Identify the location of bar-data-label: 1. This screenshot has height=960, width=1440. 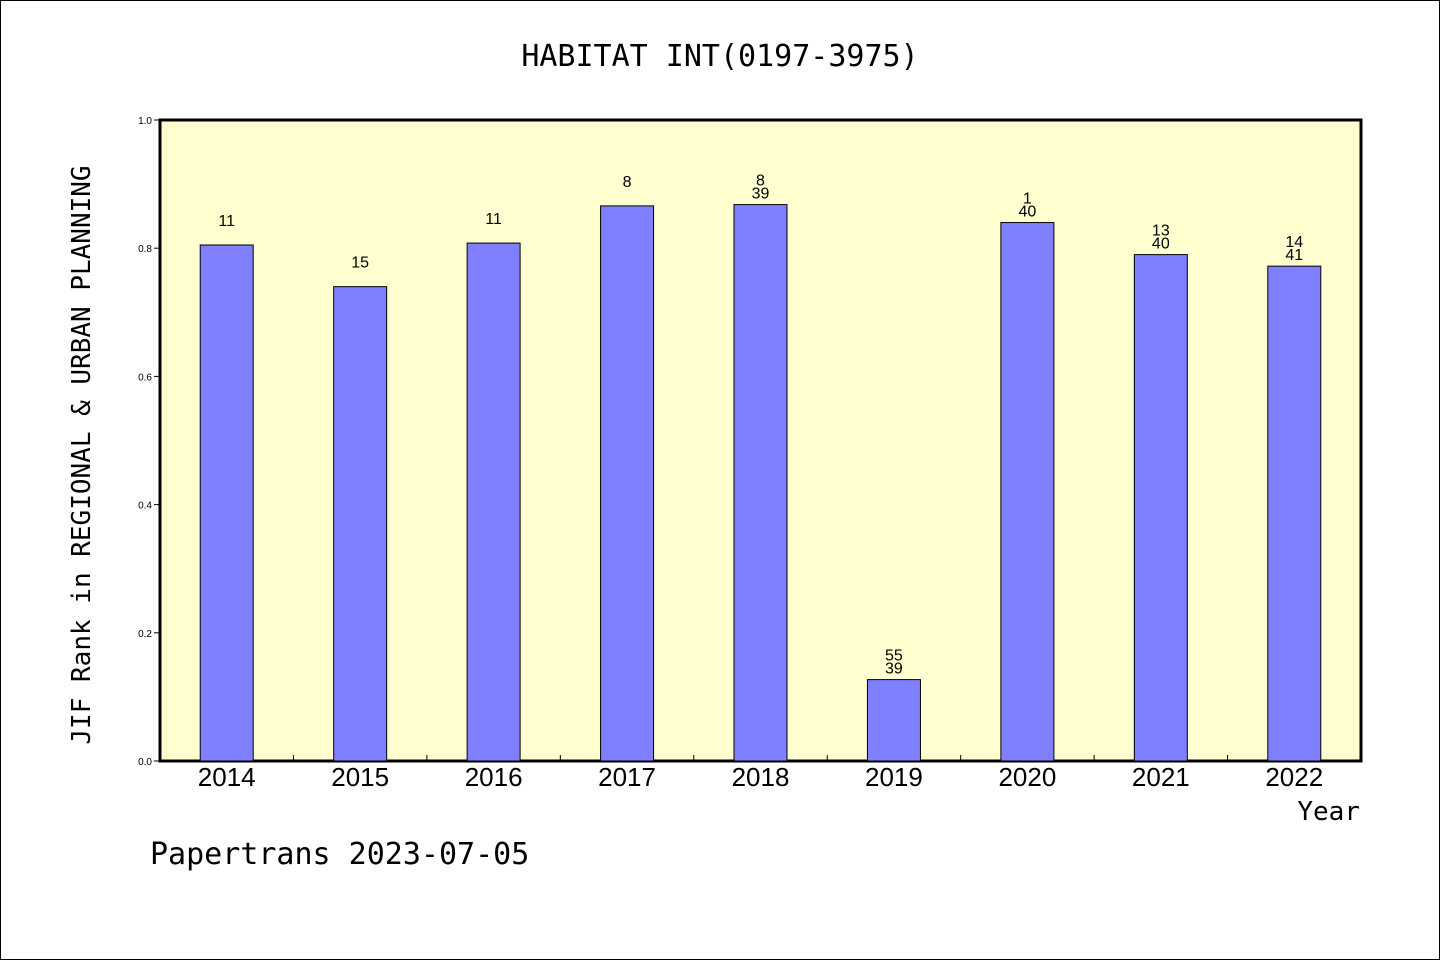
(1027, 199).